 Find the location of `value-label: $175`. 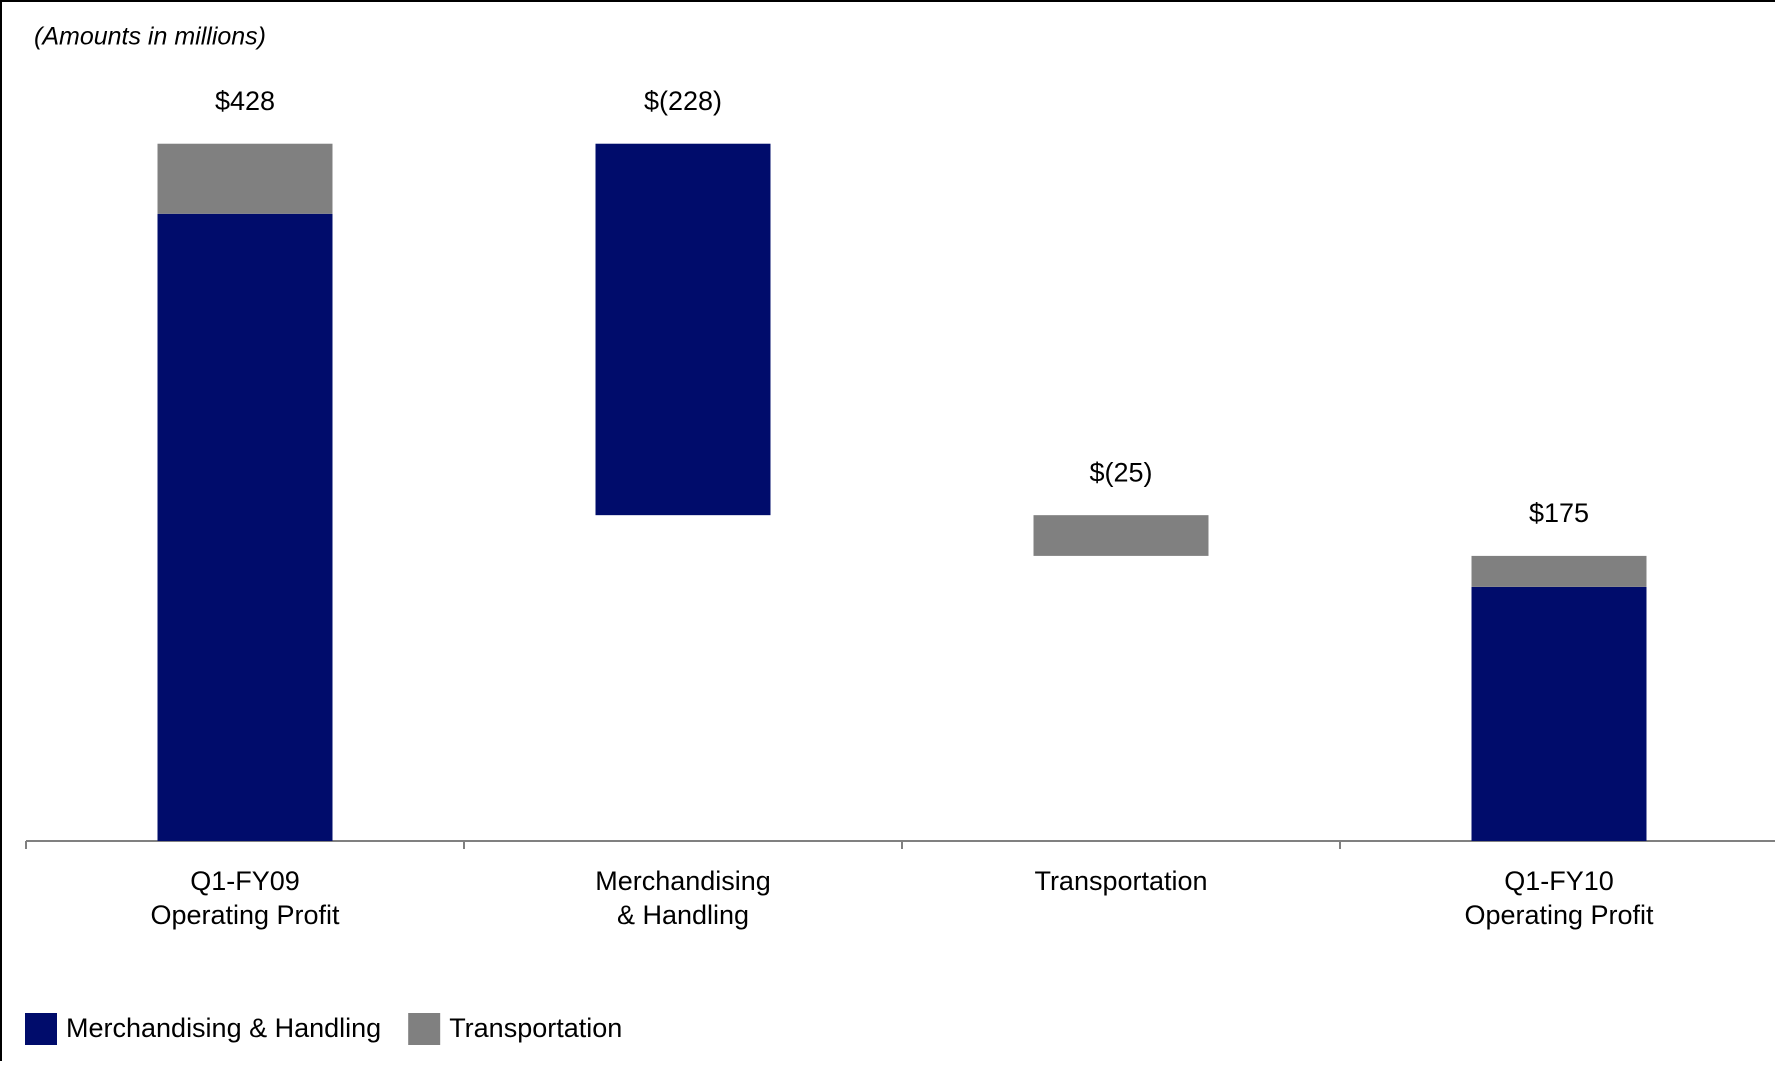

value-label: $175 is located at coordinates (1559, 513).